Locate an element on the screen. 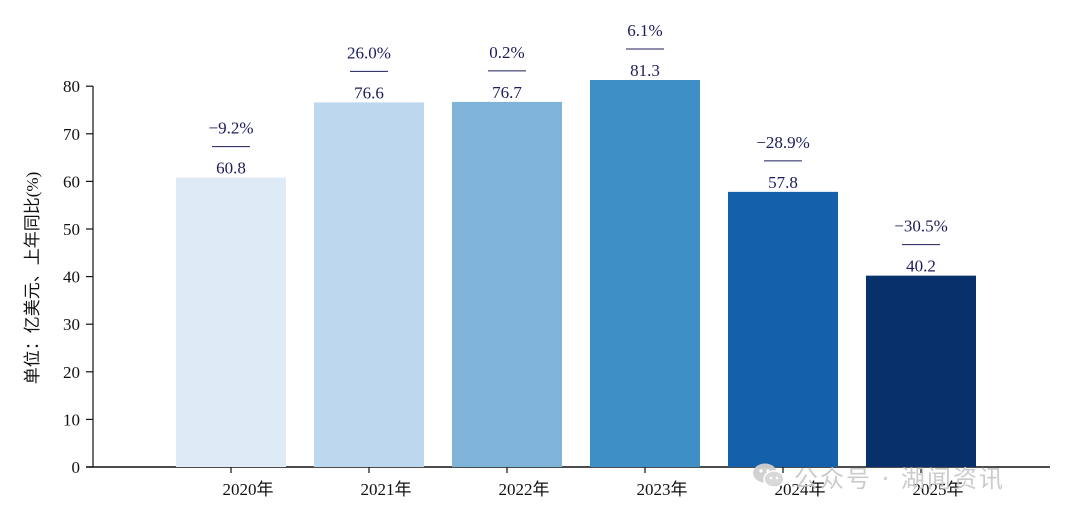  value-label: 60.8 is located at coordinates (231, 168).